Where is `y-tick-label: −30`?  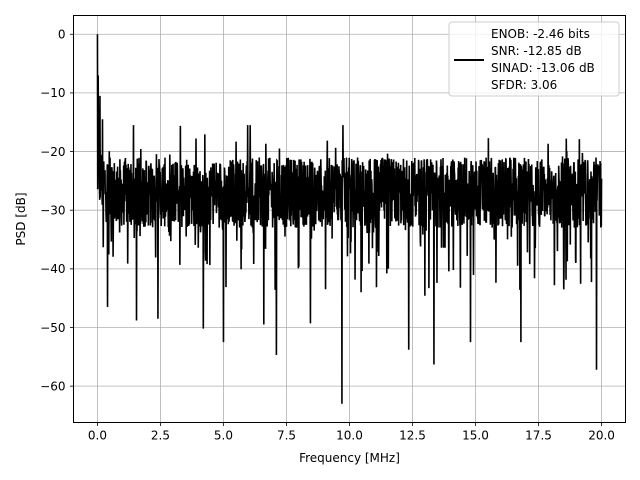
y-tick-label: −30 is located at coordinates (52, 211).